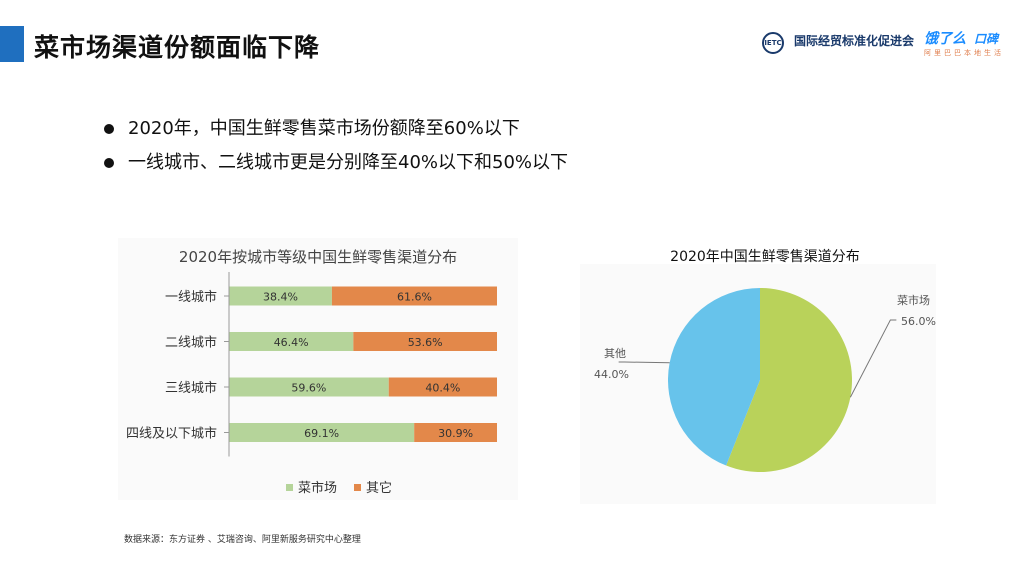  I want to click on category-label: 四线及以下城市, so click(171, 434).